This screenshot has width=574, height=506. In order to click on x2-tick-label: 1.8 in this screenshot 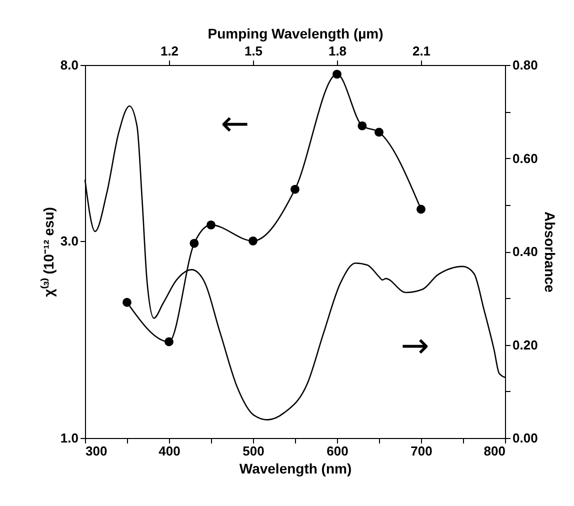, I will do `click(337, 51)`.